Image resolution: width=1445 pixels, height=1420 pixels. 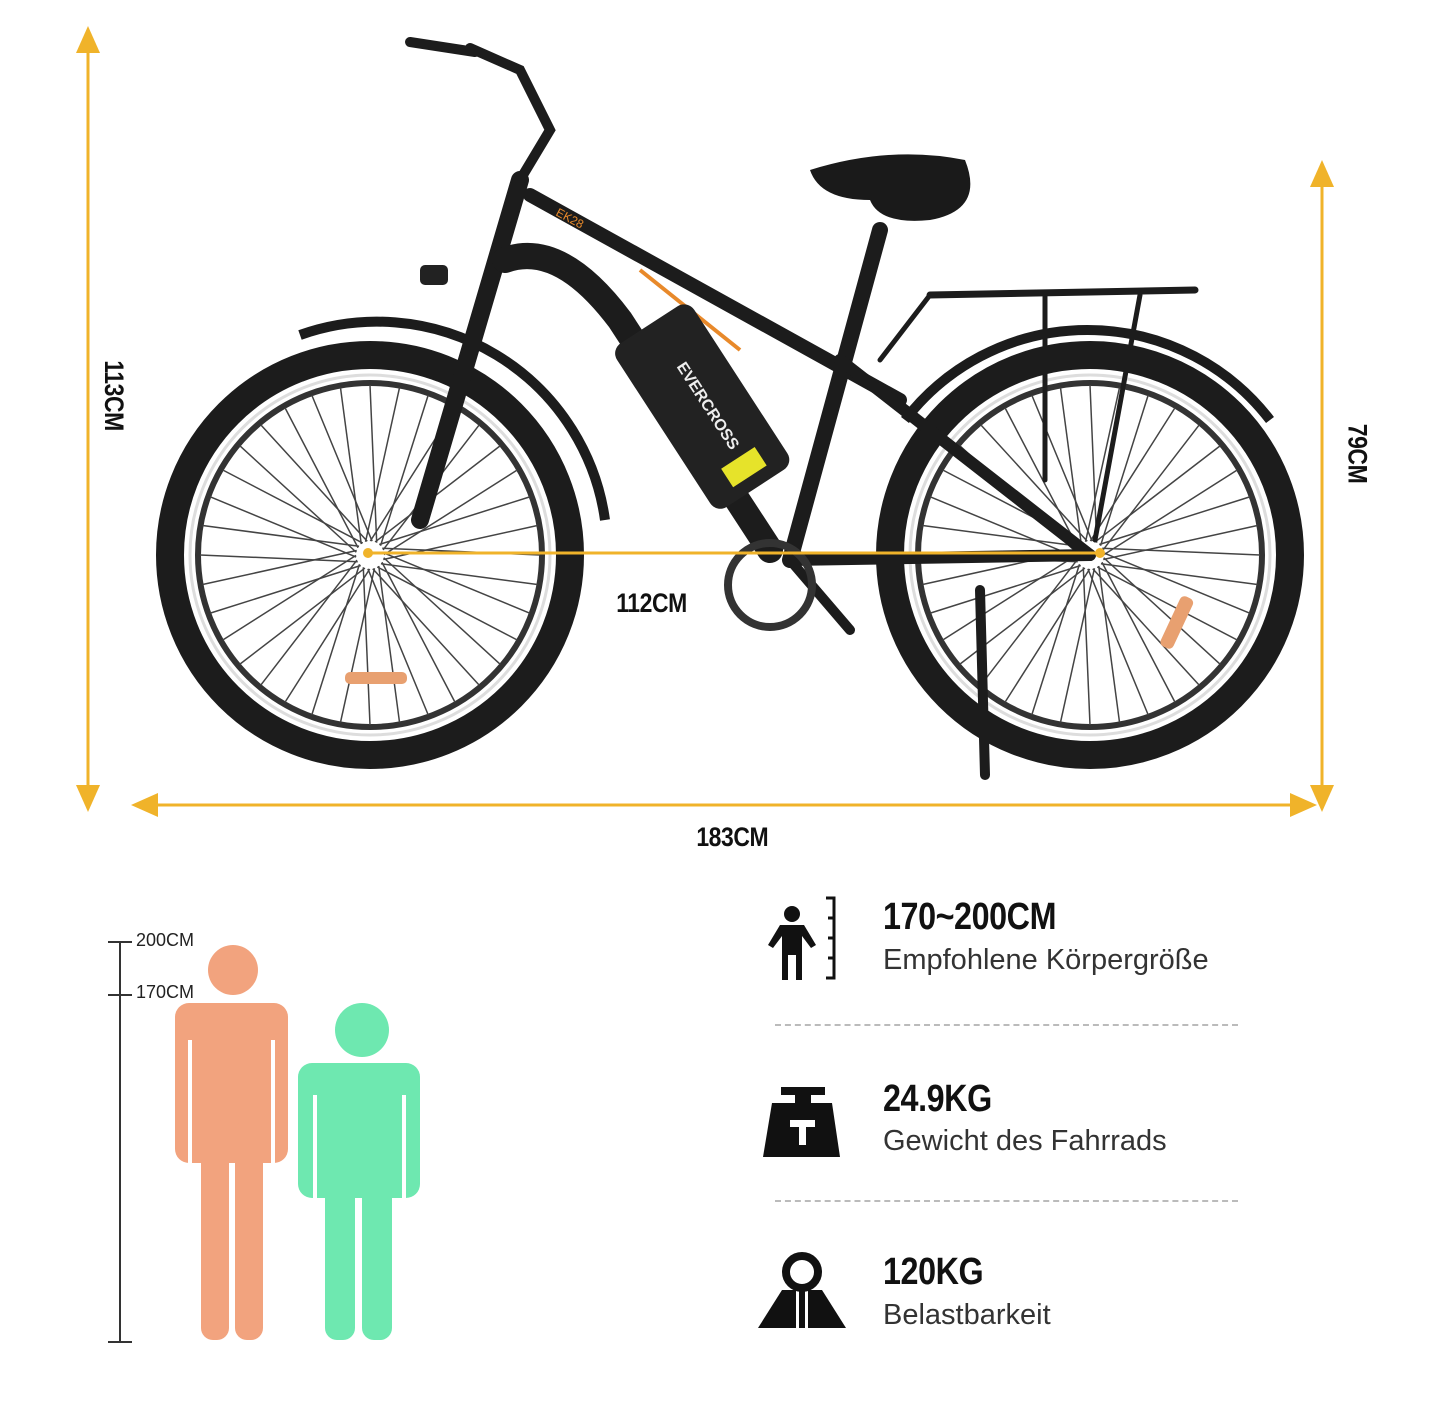 What do you see at coordinates (114, 395) in the screenshot?
I see `height-label: 113CM` at bounding box center [114, 395].